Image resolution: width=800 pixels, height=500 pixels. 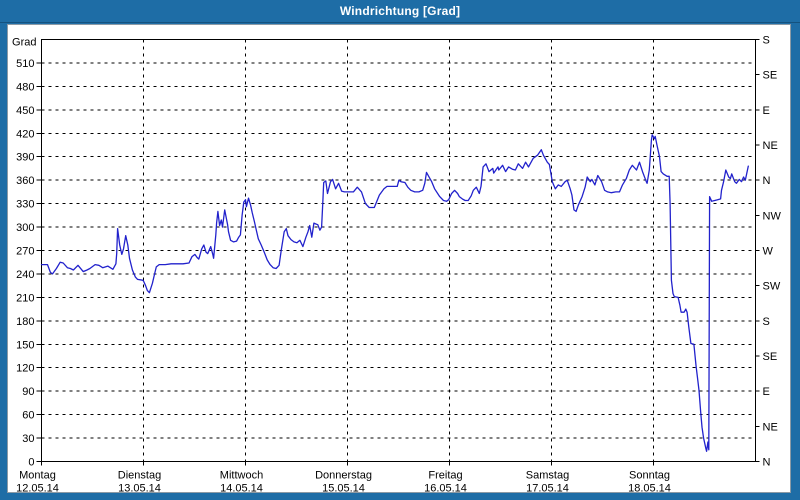 What do you see at coordinates (25, 87) in the screenshot?
I see `left-axis-tick-label: 480` at bounding box center [25, 87].